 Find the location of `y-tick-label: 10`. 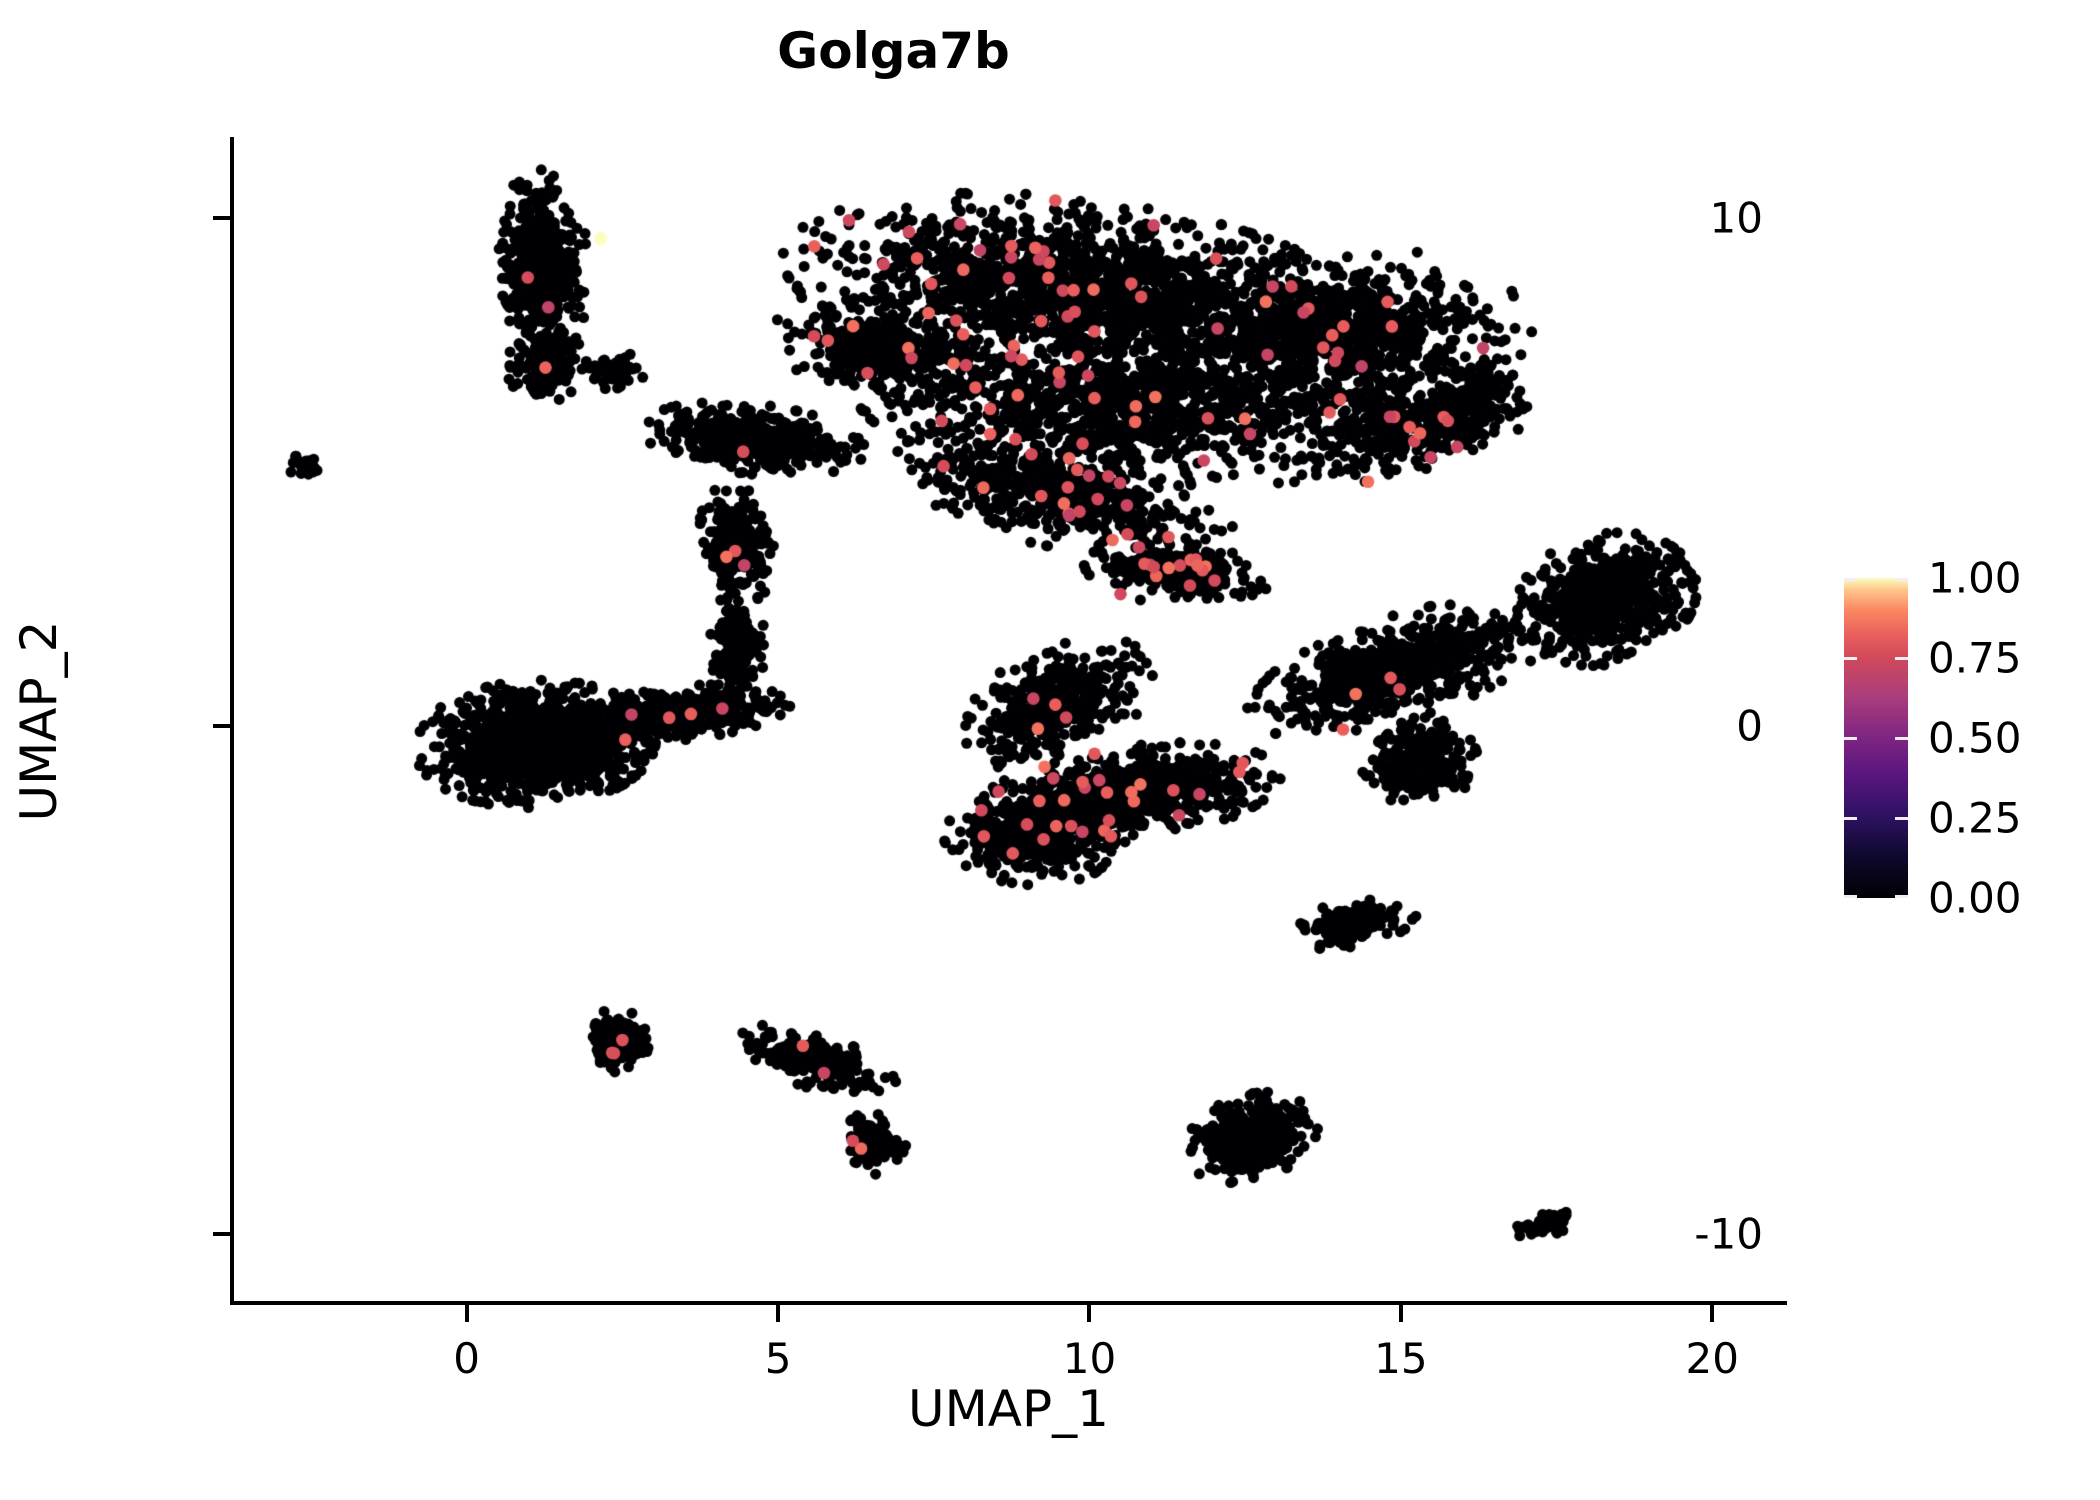

y-tick-label: 10 is located at coordinates (1736, 218).